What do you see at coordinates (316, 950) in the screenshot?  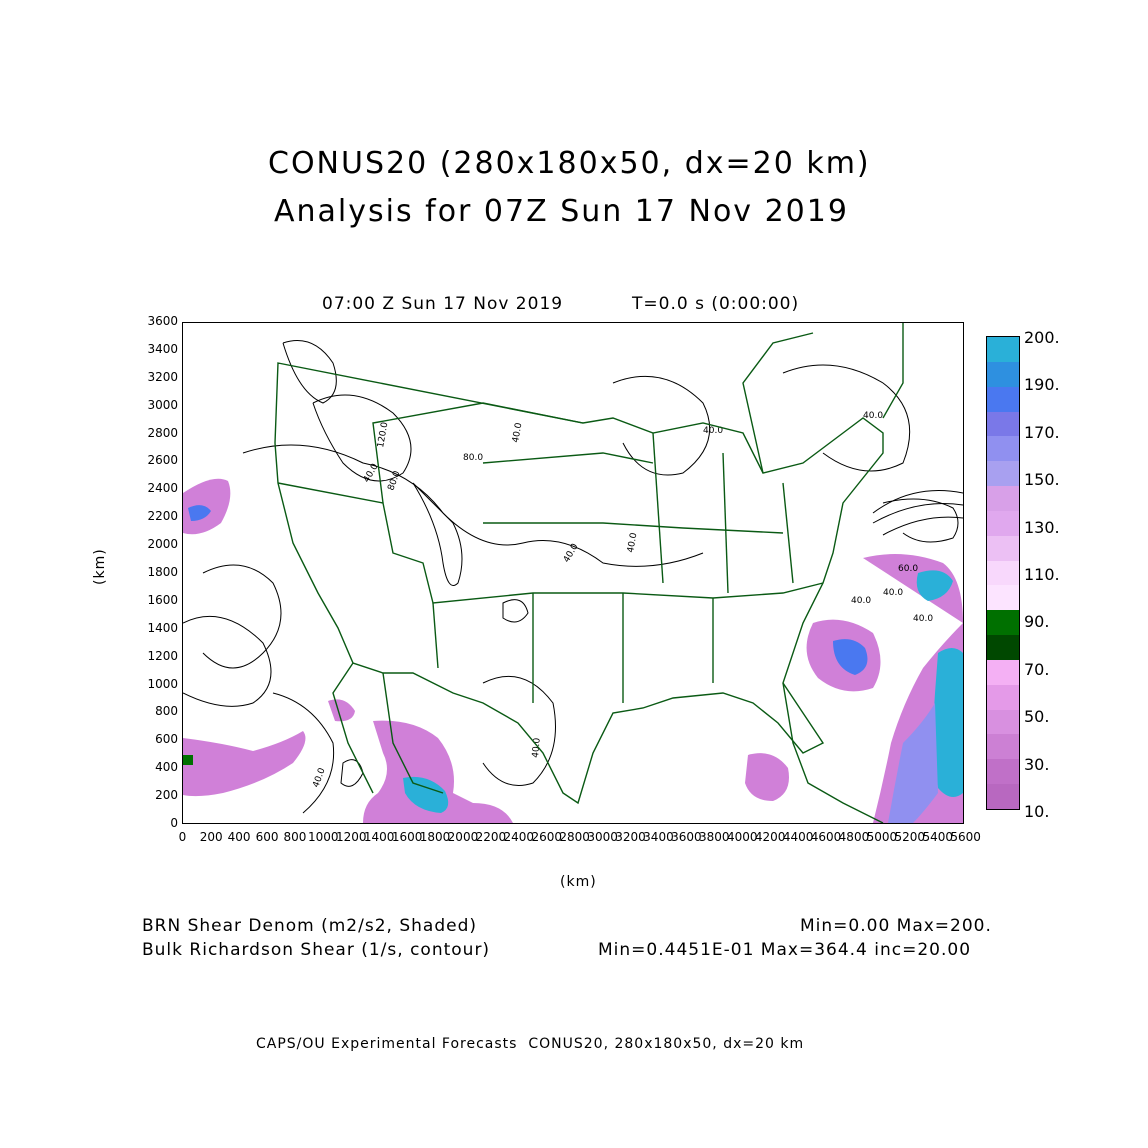 I see `legend-contour-name: Bulk Richardson Shear (1/s, contour)` at bounding box center [316, 950].